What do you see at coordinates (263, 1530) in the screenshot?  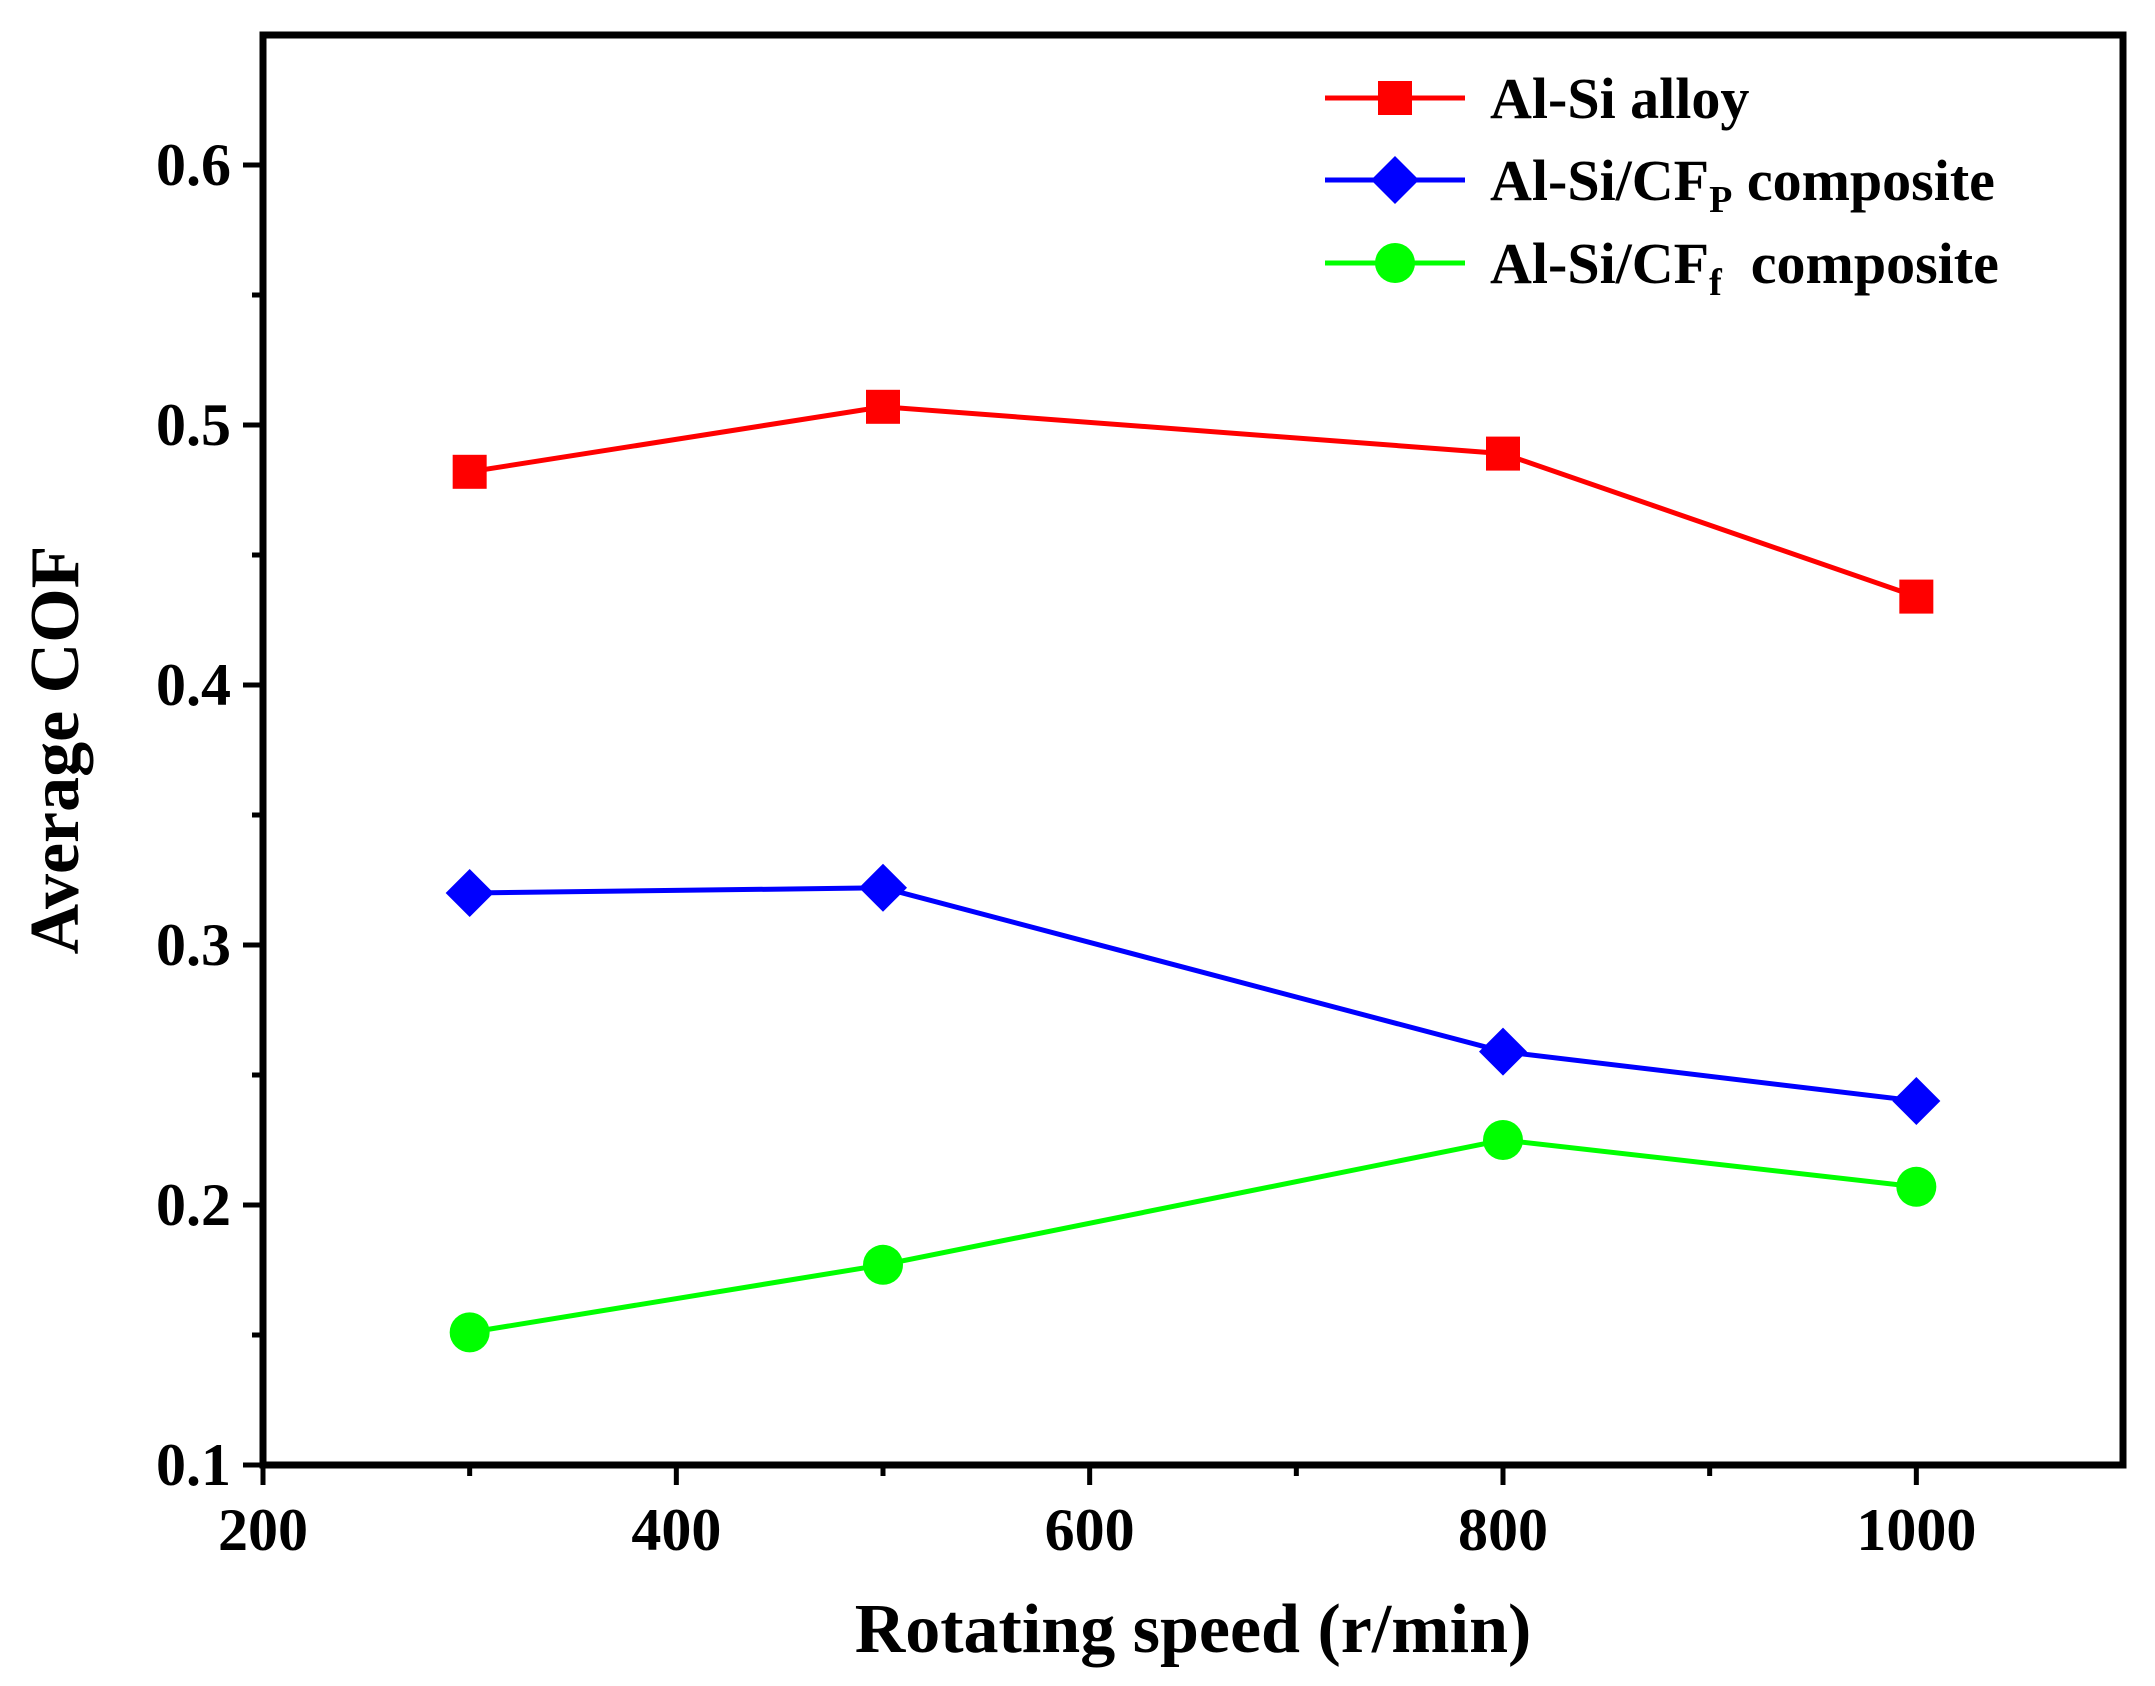 I see `x-tick-label: 200` at bounding box center [263, 1530].